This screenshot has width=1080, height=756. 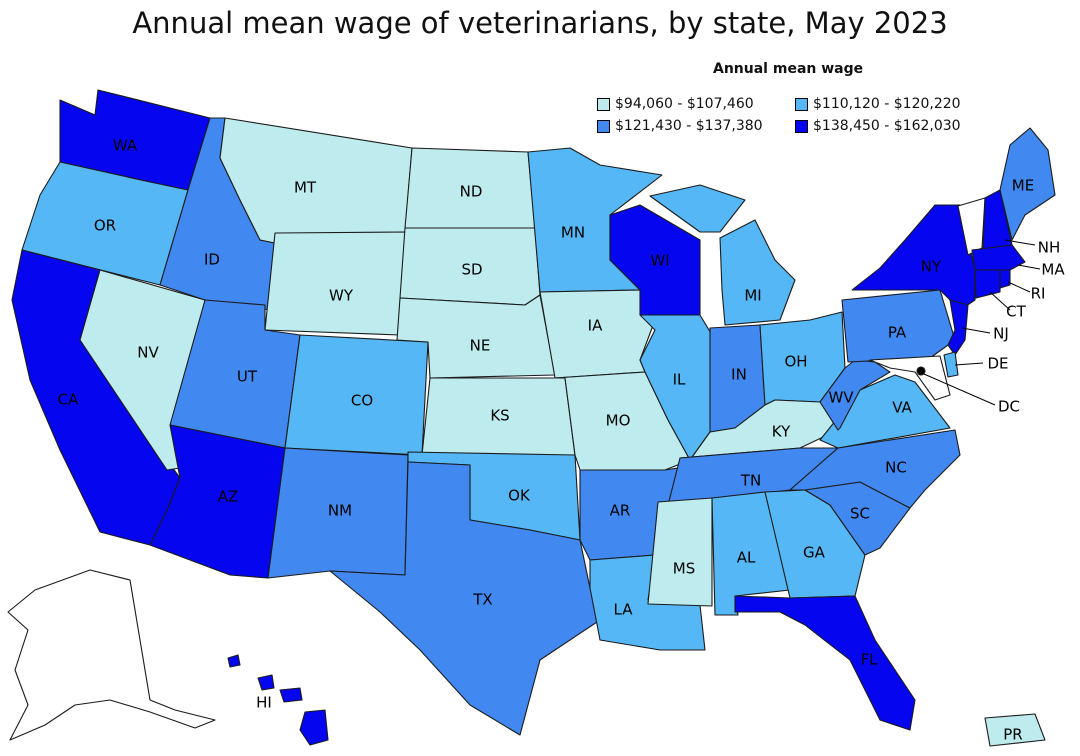 What do you see at coordinates (278, 700) in the screenshot?
I see `state-hi` at bounding box center [278, 700].